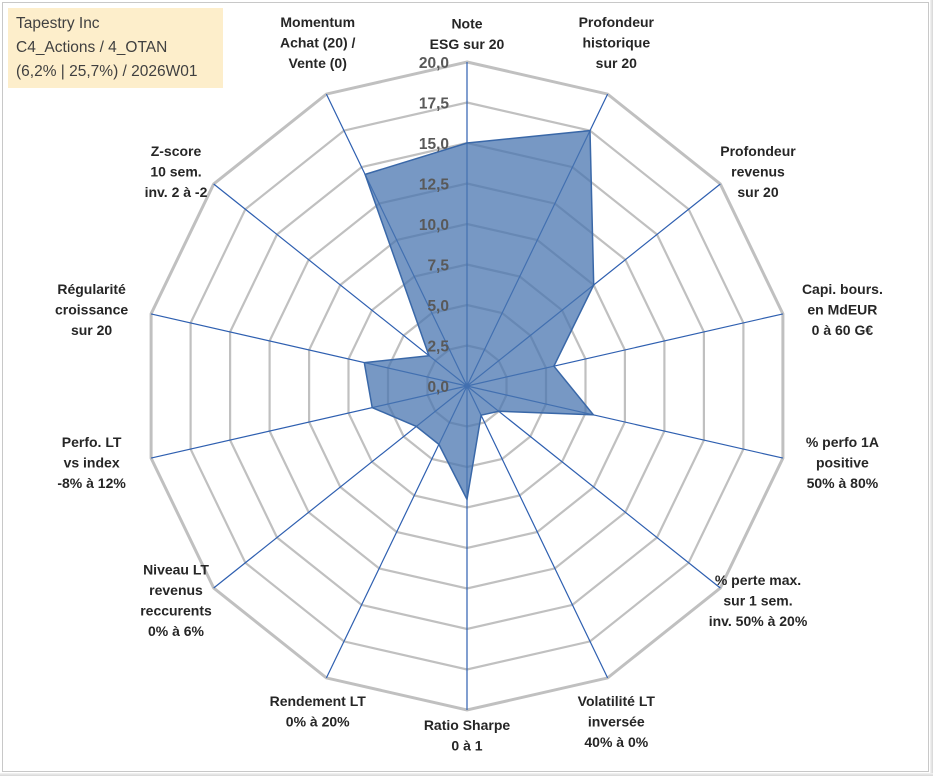  Describe the element at coordinates (107, 71) in the screenshot. I see `performance-stats: (6,2% | 25,7%) / 2026W01` at that location.